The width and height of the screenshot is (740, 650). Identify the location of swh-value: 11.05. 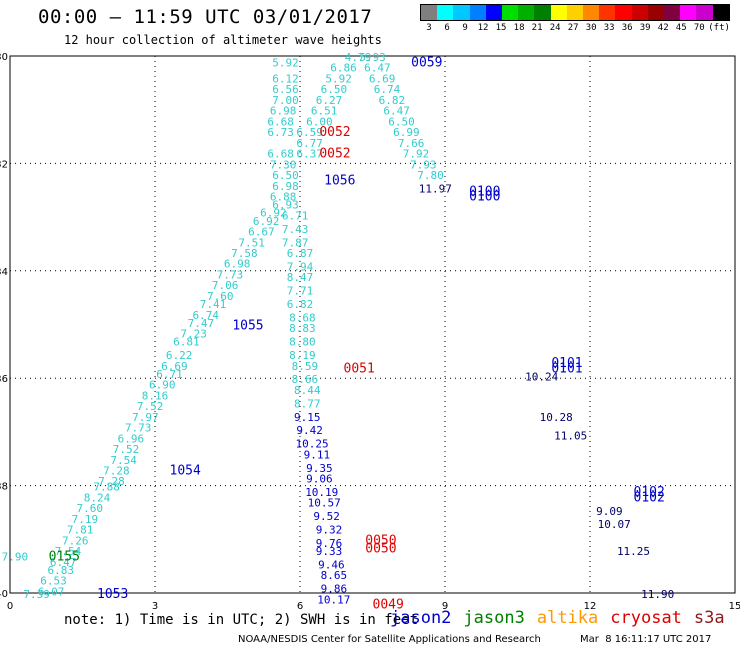
(570, 436).